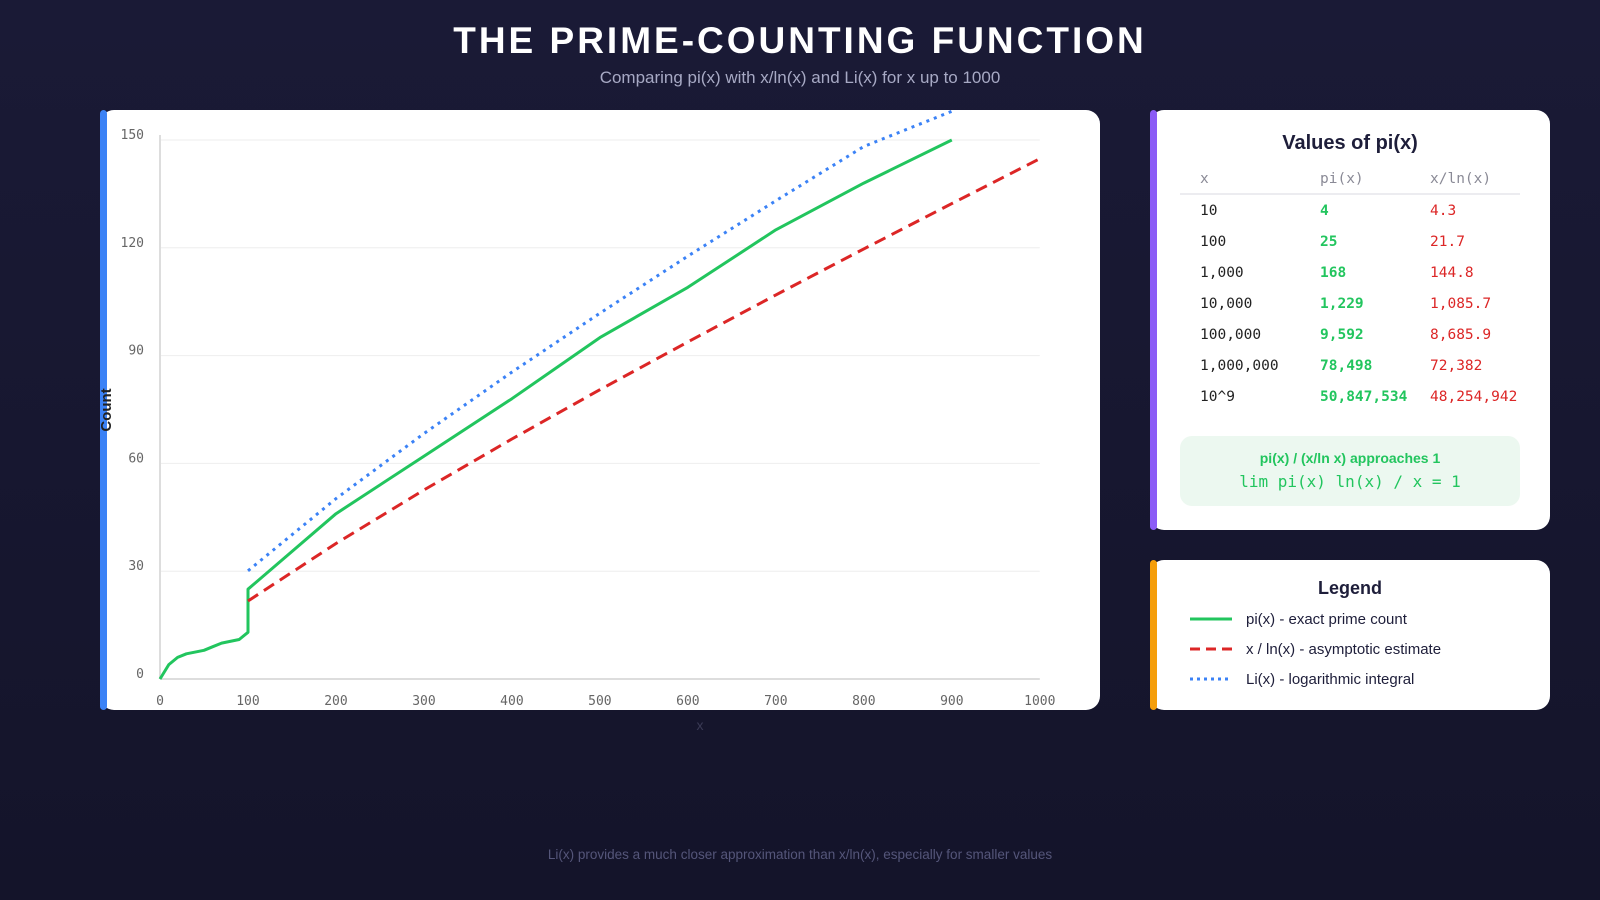 Image resolution: width=1600 pixels, height=900 pixels. I want to click on cell-x: 100, so click(1213, 242).